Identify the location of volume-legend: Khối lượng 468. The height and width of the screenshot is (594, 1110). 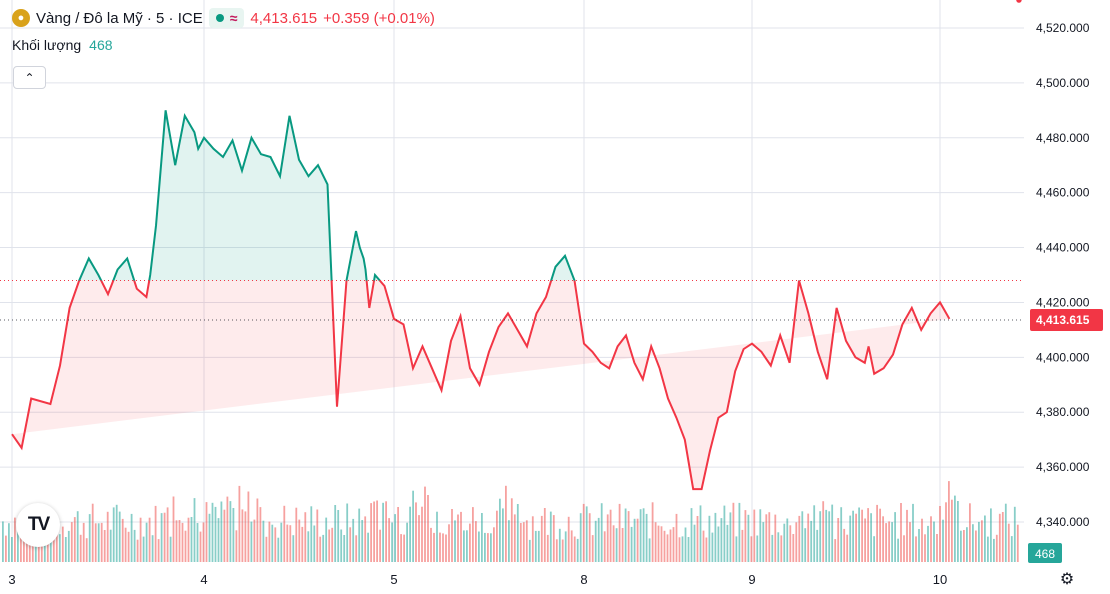
(62, 45).